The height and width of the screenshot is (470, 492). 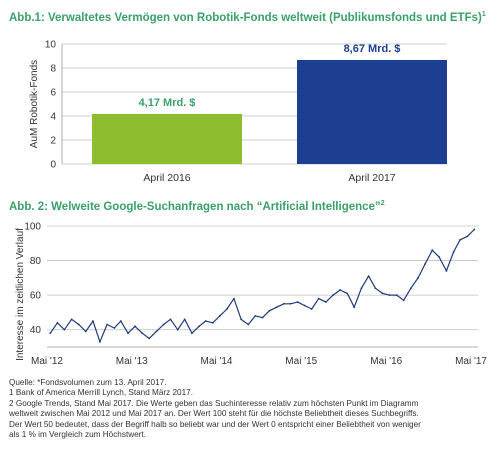 What do you see at coordinates (47, 361) in the screenshot?
I see `x-tick-label: Mai '12` at bounding box center [47, 361].